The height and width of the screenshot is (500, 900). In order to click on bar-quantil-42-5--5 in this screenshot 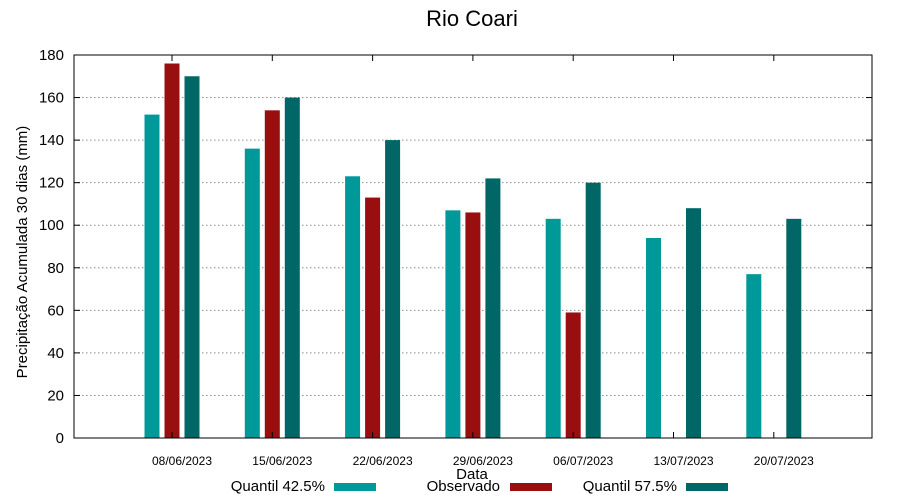, I will do `click(653, 337)`.